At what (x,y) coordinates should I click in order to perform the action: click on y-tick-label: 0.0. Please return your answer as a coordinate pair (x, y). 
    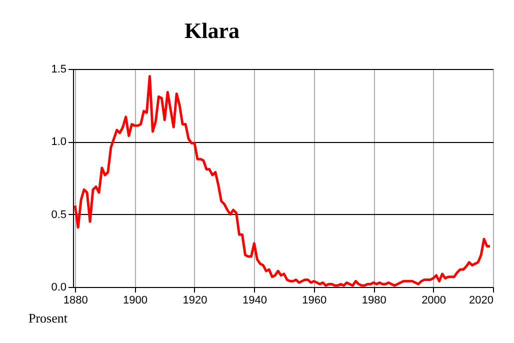
    Looking at the image, I should click on (58, 288).